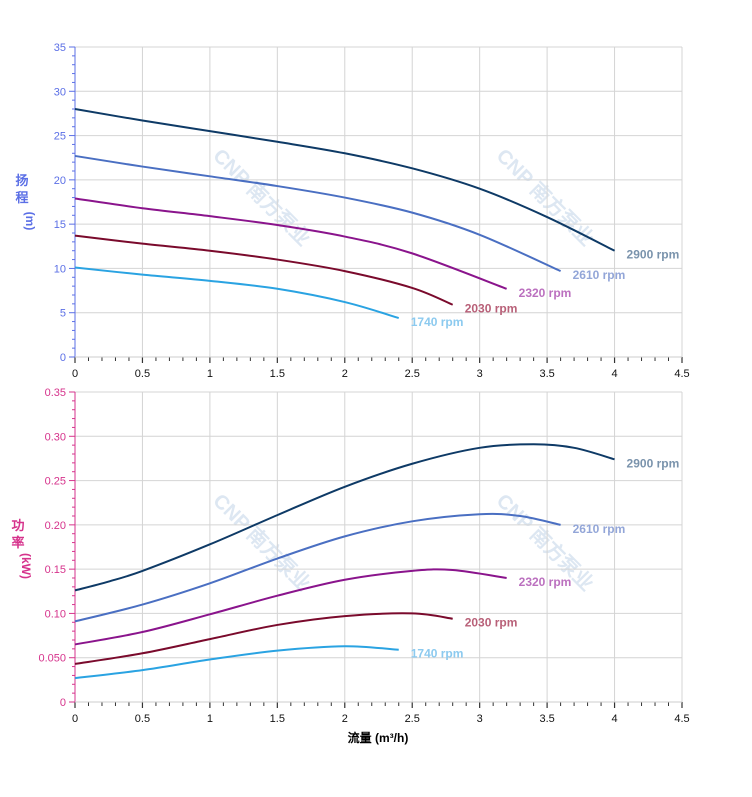 This screenshot has width=752, height=797. I want to click on y-axis-label: 率, so click(17, 542).